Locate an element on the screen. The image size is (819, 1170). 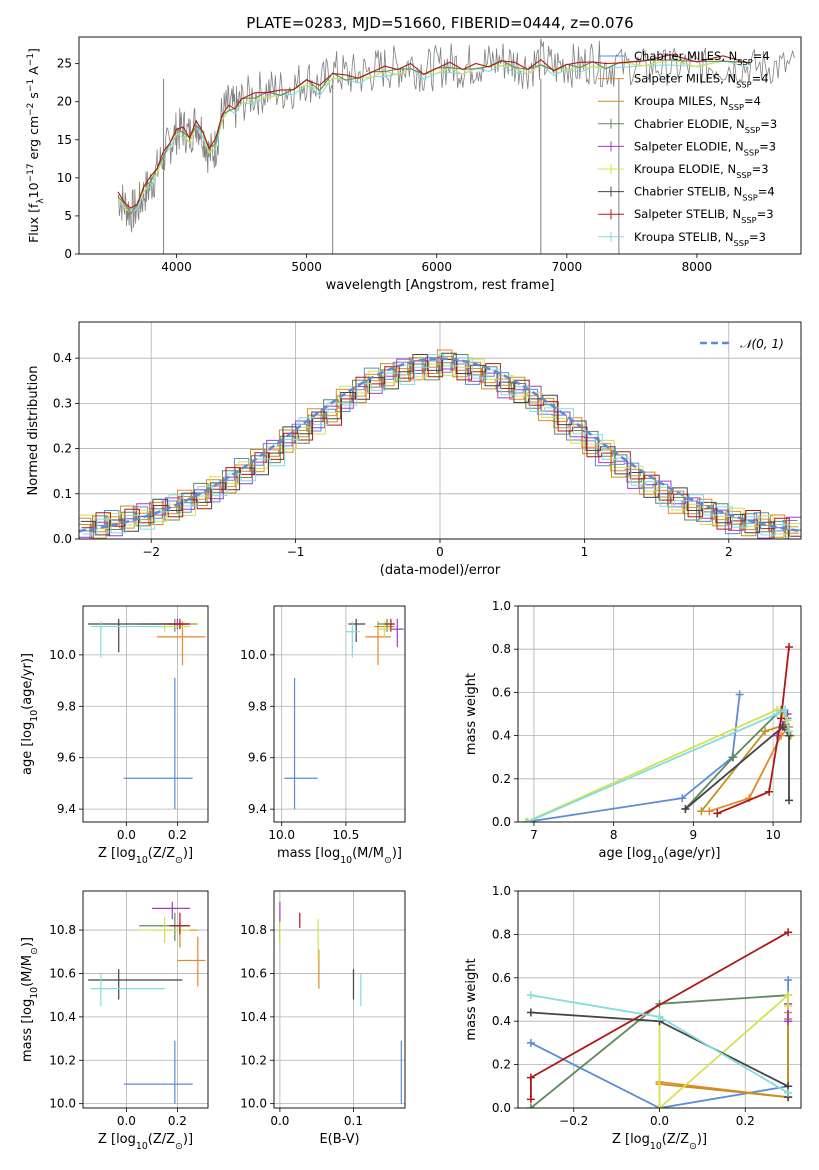
legend-label: Chabrier ELODIE, NSSP=3 is located at coordinates (705, 126).